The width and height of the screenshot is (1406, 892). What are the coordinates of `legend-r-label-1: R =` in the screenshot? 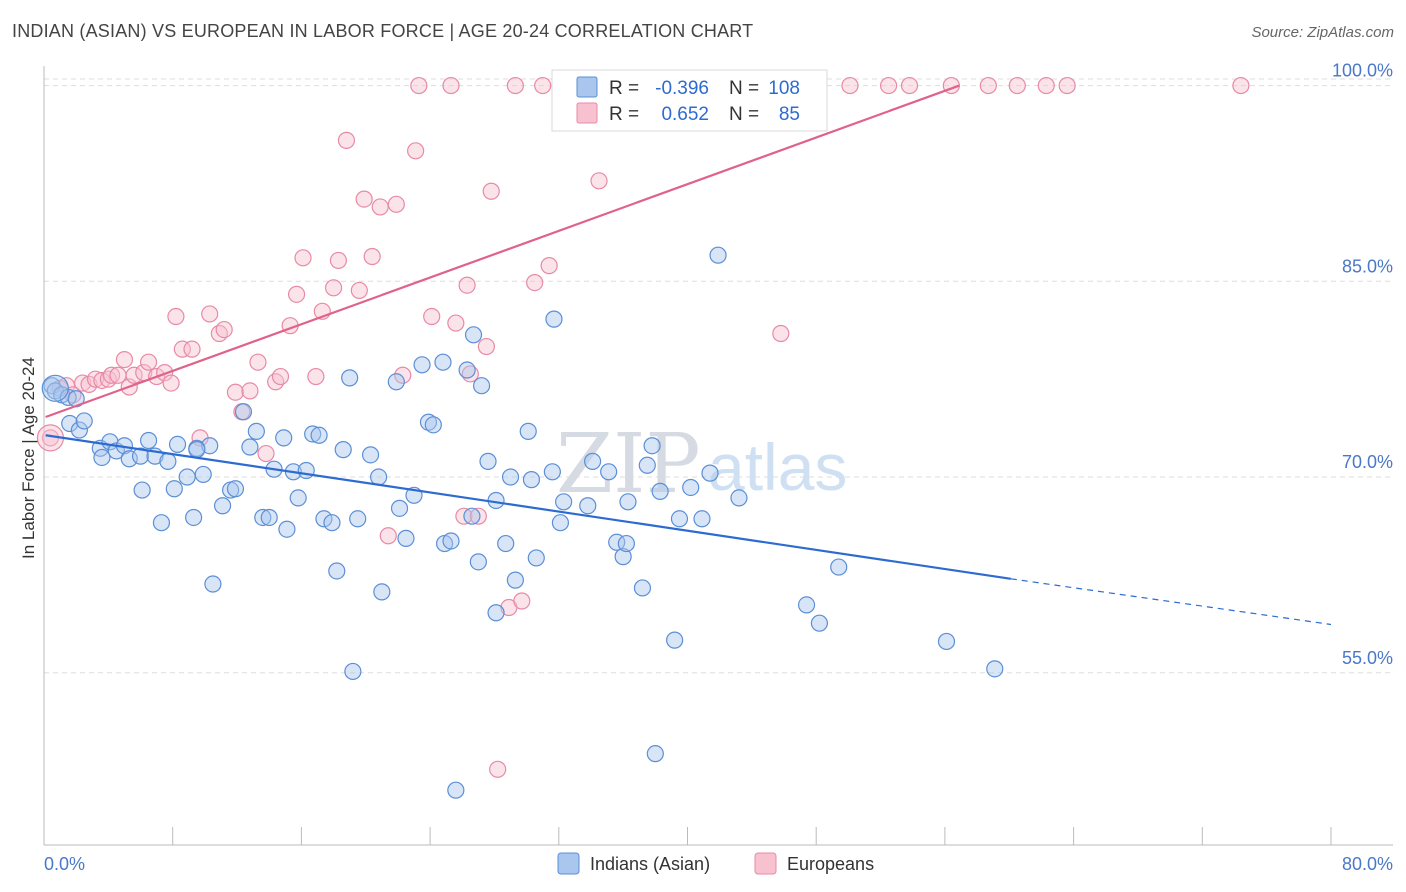 It's located at (624, 88).